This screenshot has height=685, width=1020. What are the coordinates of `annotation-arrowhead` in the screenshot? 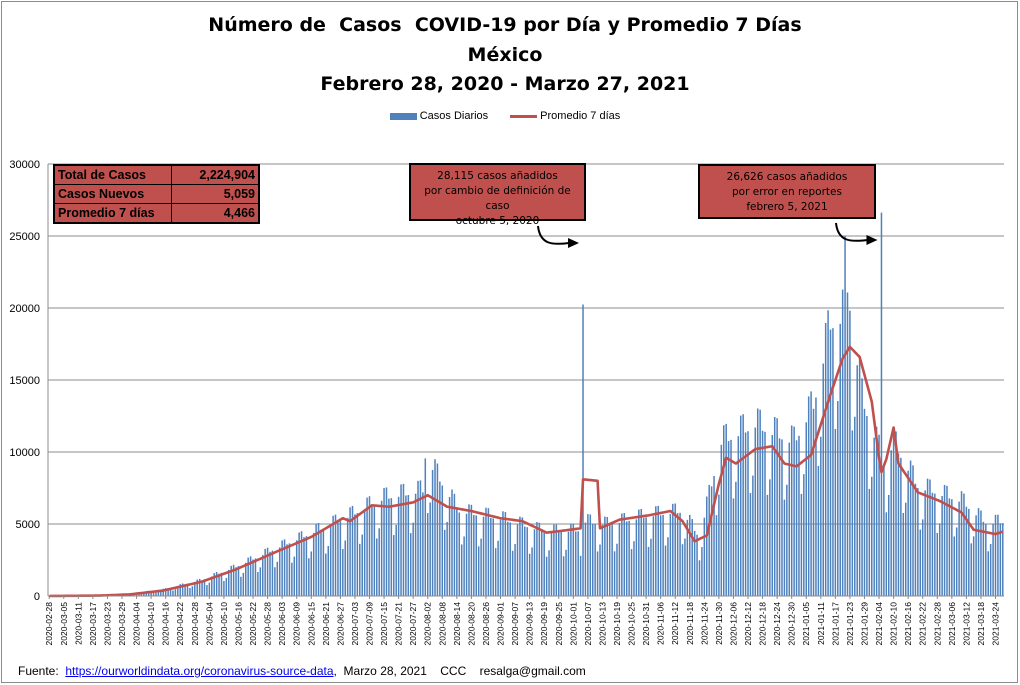 It's located at (574, 243).